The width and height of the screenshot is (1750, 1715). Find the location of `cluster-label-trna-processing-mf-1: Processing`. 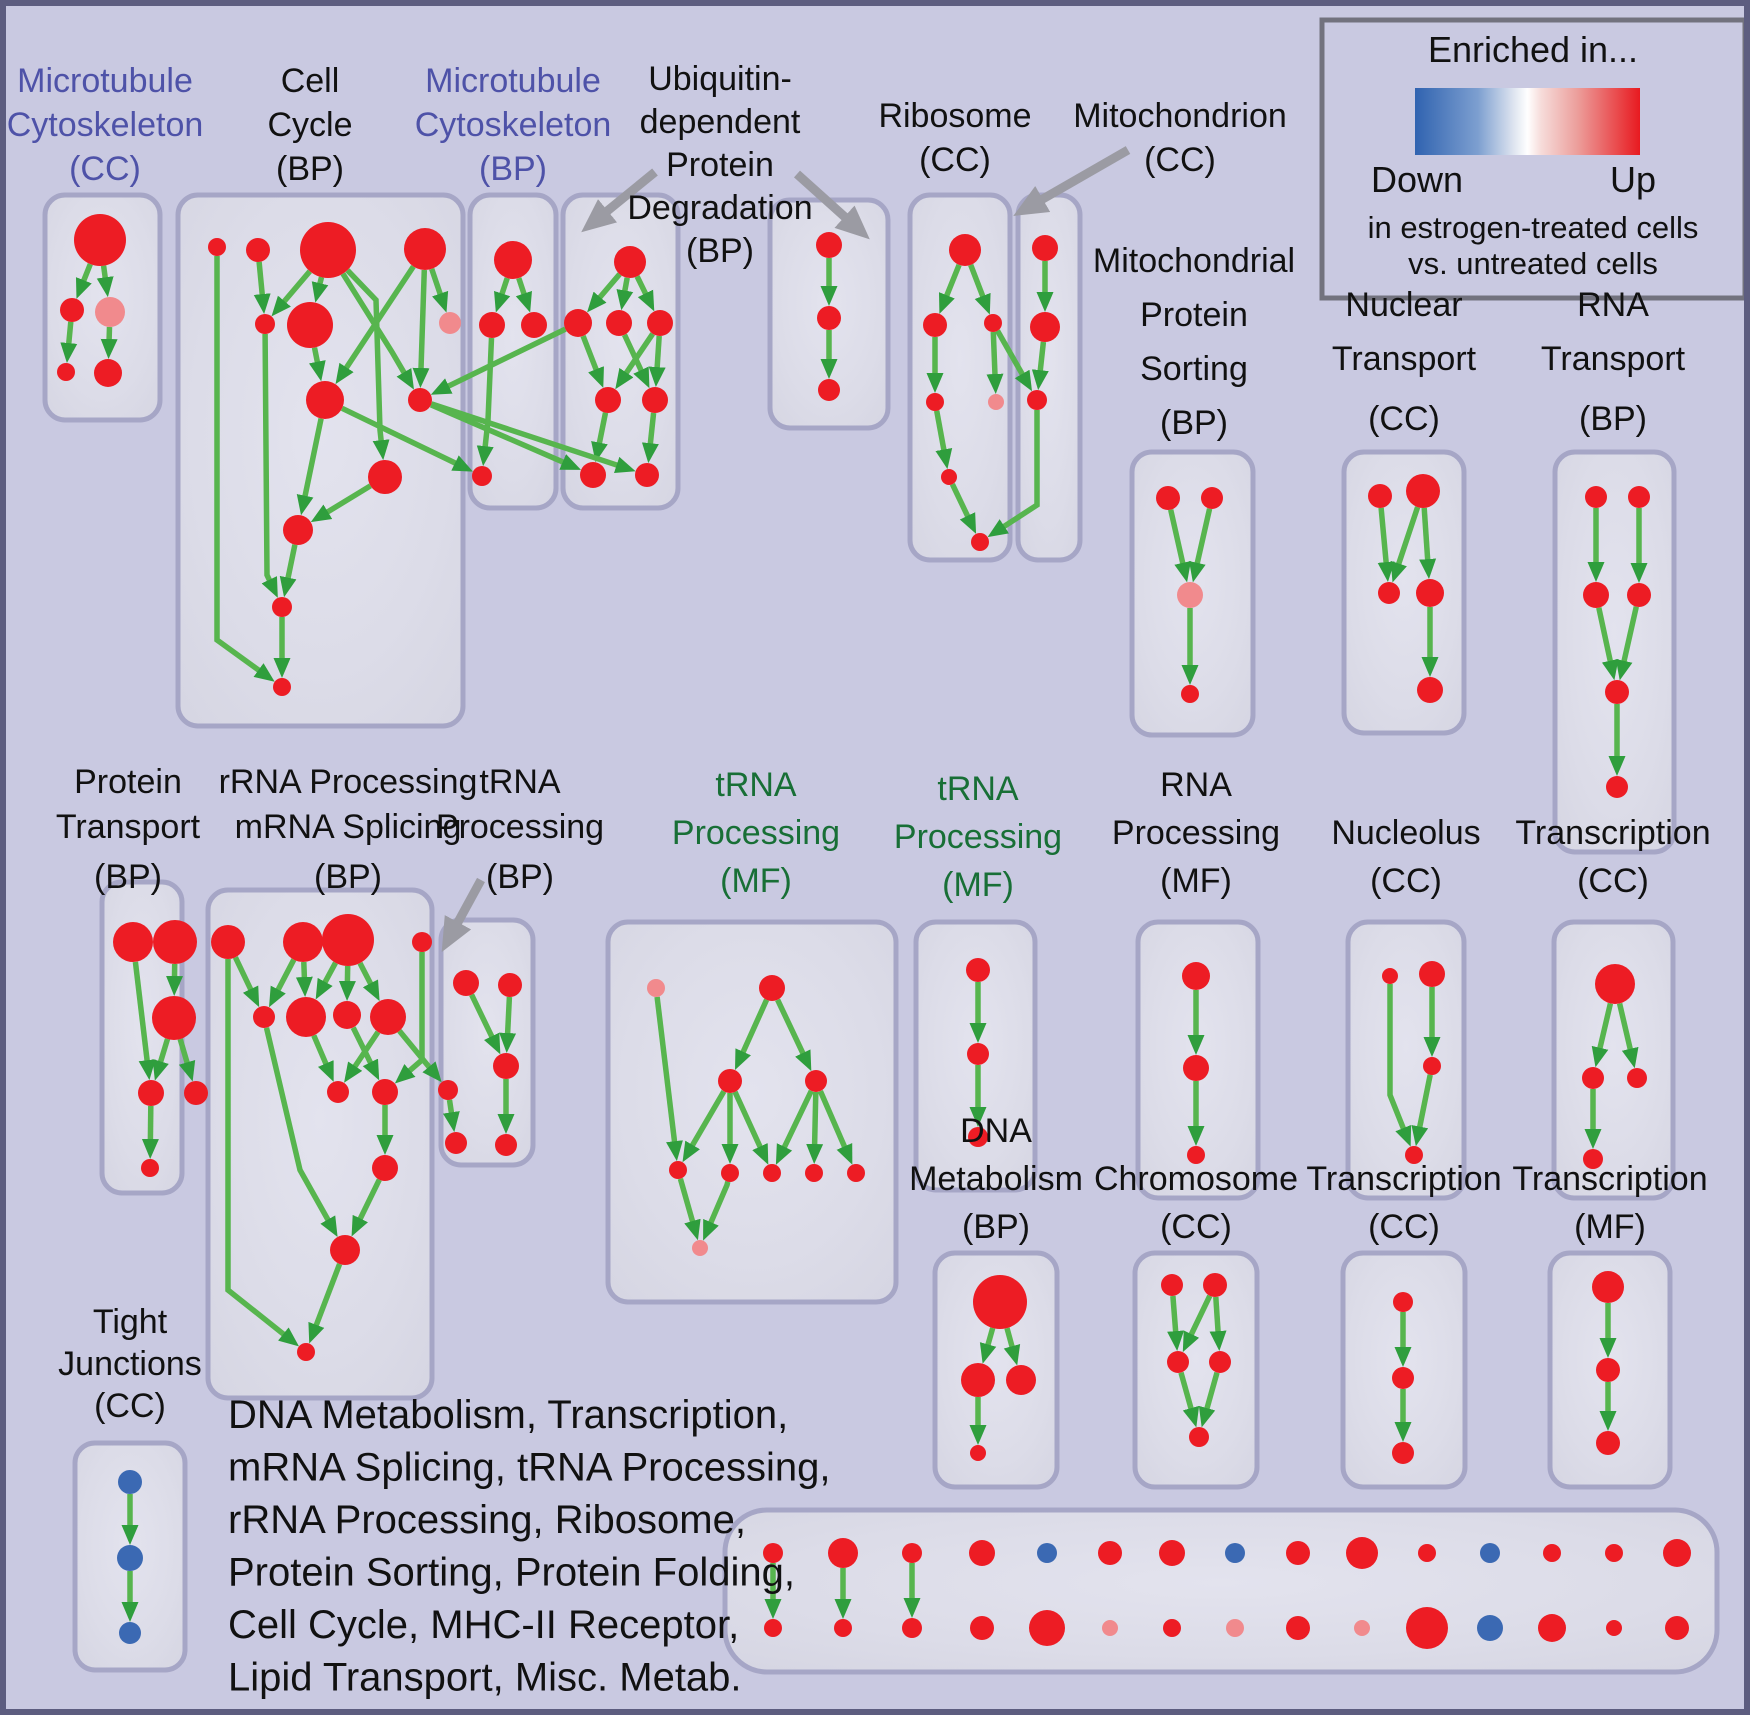

cluster-label-trna-processing-mf-1: Processing is located at coordinates (756, 833).